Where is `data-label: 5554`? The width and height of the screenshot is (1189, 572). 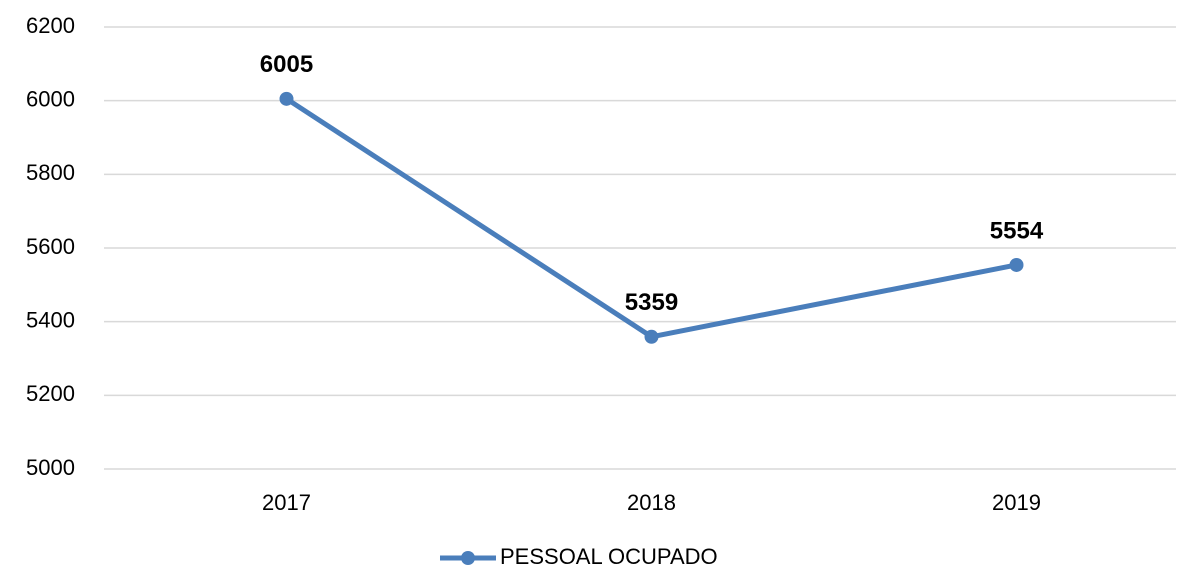
data-label: 5554 is located at coordinates (1017, 230).